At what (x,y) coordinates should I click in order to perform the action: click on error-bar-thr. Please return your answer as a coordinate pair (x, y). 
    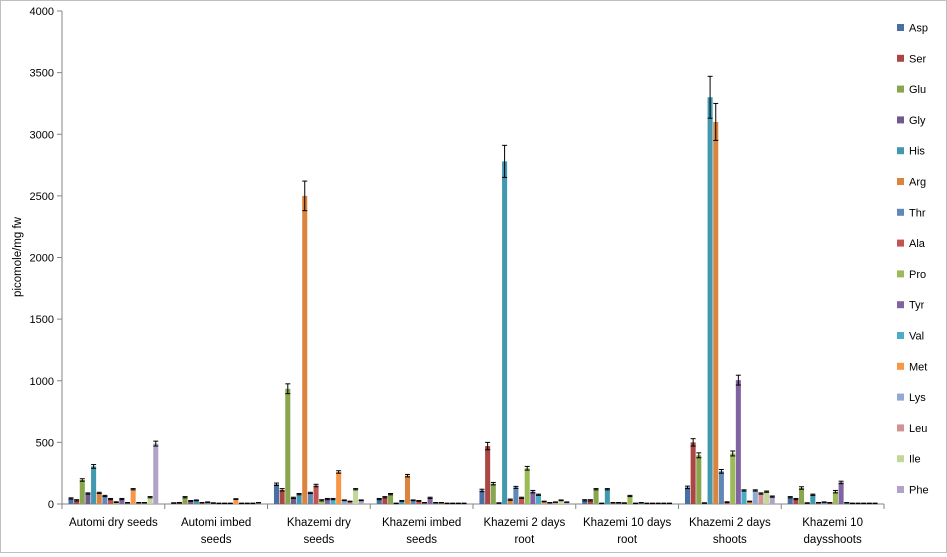
    Looking at the image, I should click on (413, 500).